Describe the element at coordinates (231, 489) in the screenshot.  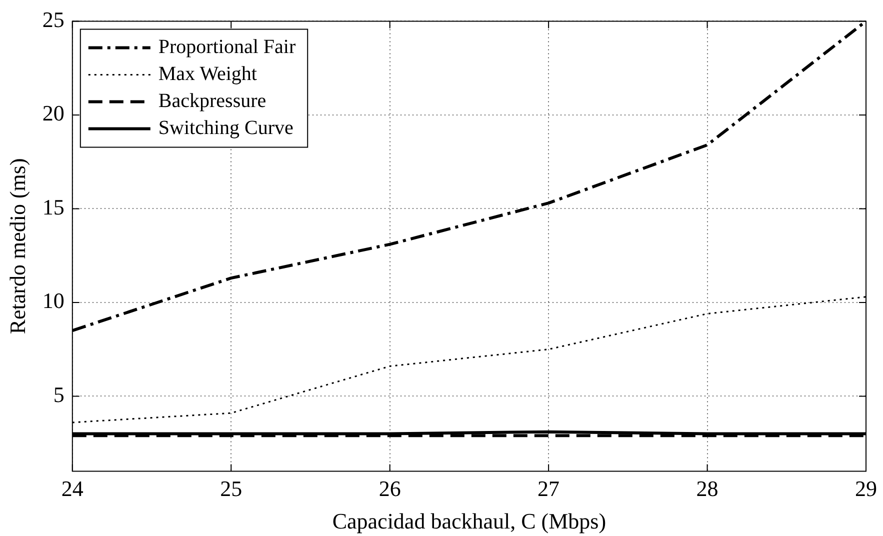
I see `x-tick-label: 25` at that location.